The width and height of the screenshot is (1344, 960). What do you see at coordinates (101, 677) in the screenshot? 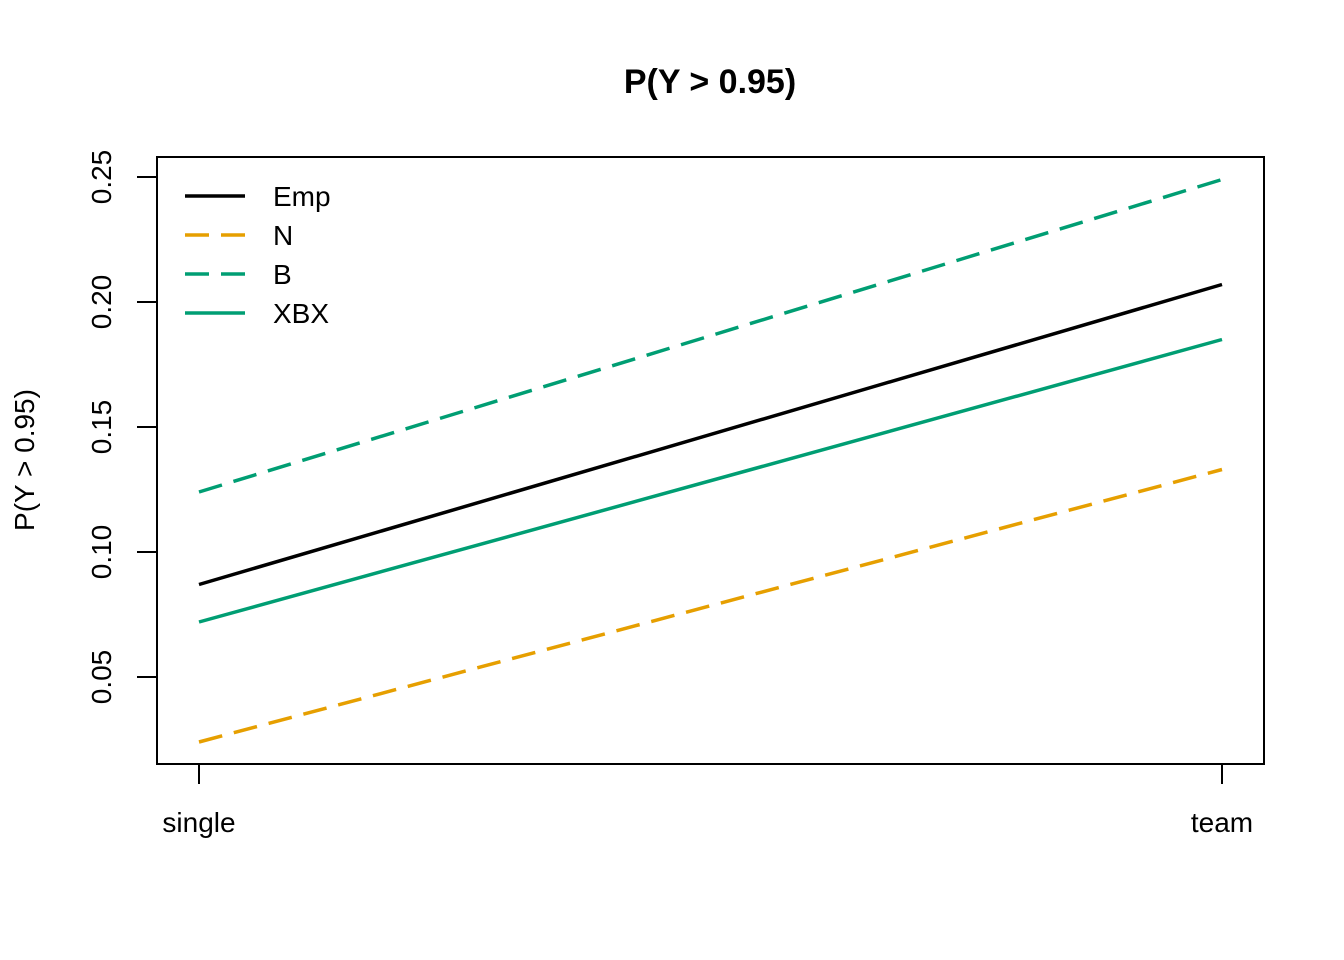
I see `y-tick-label: 0.05` at bounding box center [101, 677].